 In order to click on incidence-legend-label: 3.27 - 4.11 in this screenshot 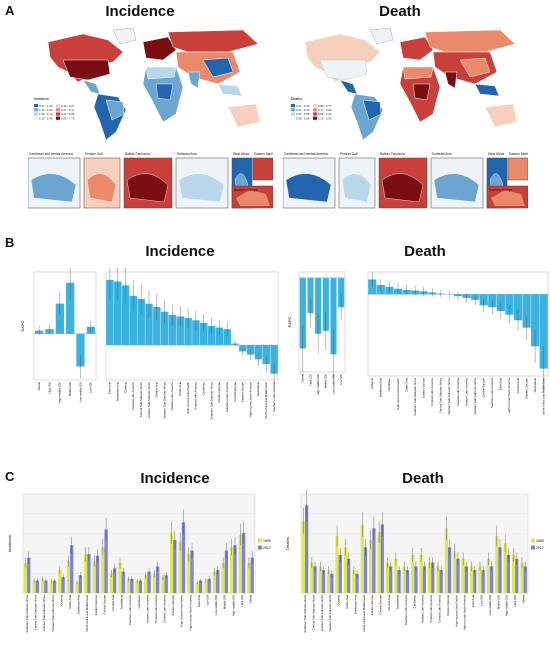, I will do `click(68, 110)`.